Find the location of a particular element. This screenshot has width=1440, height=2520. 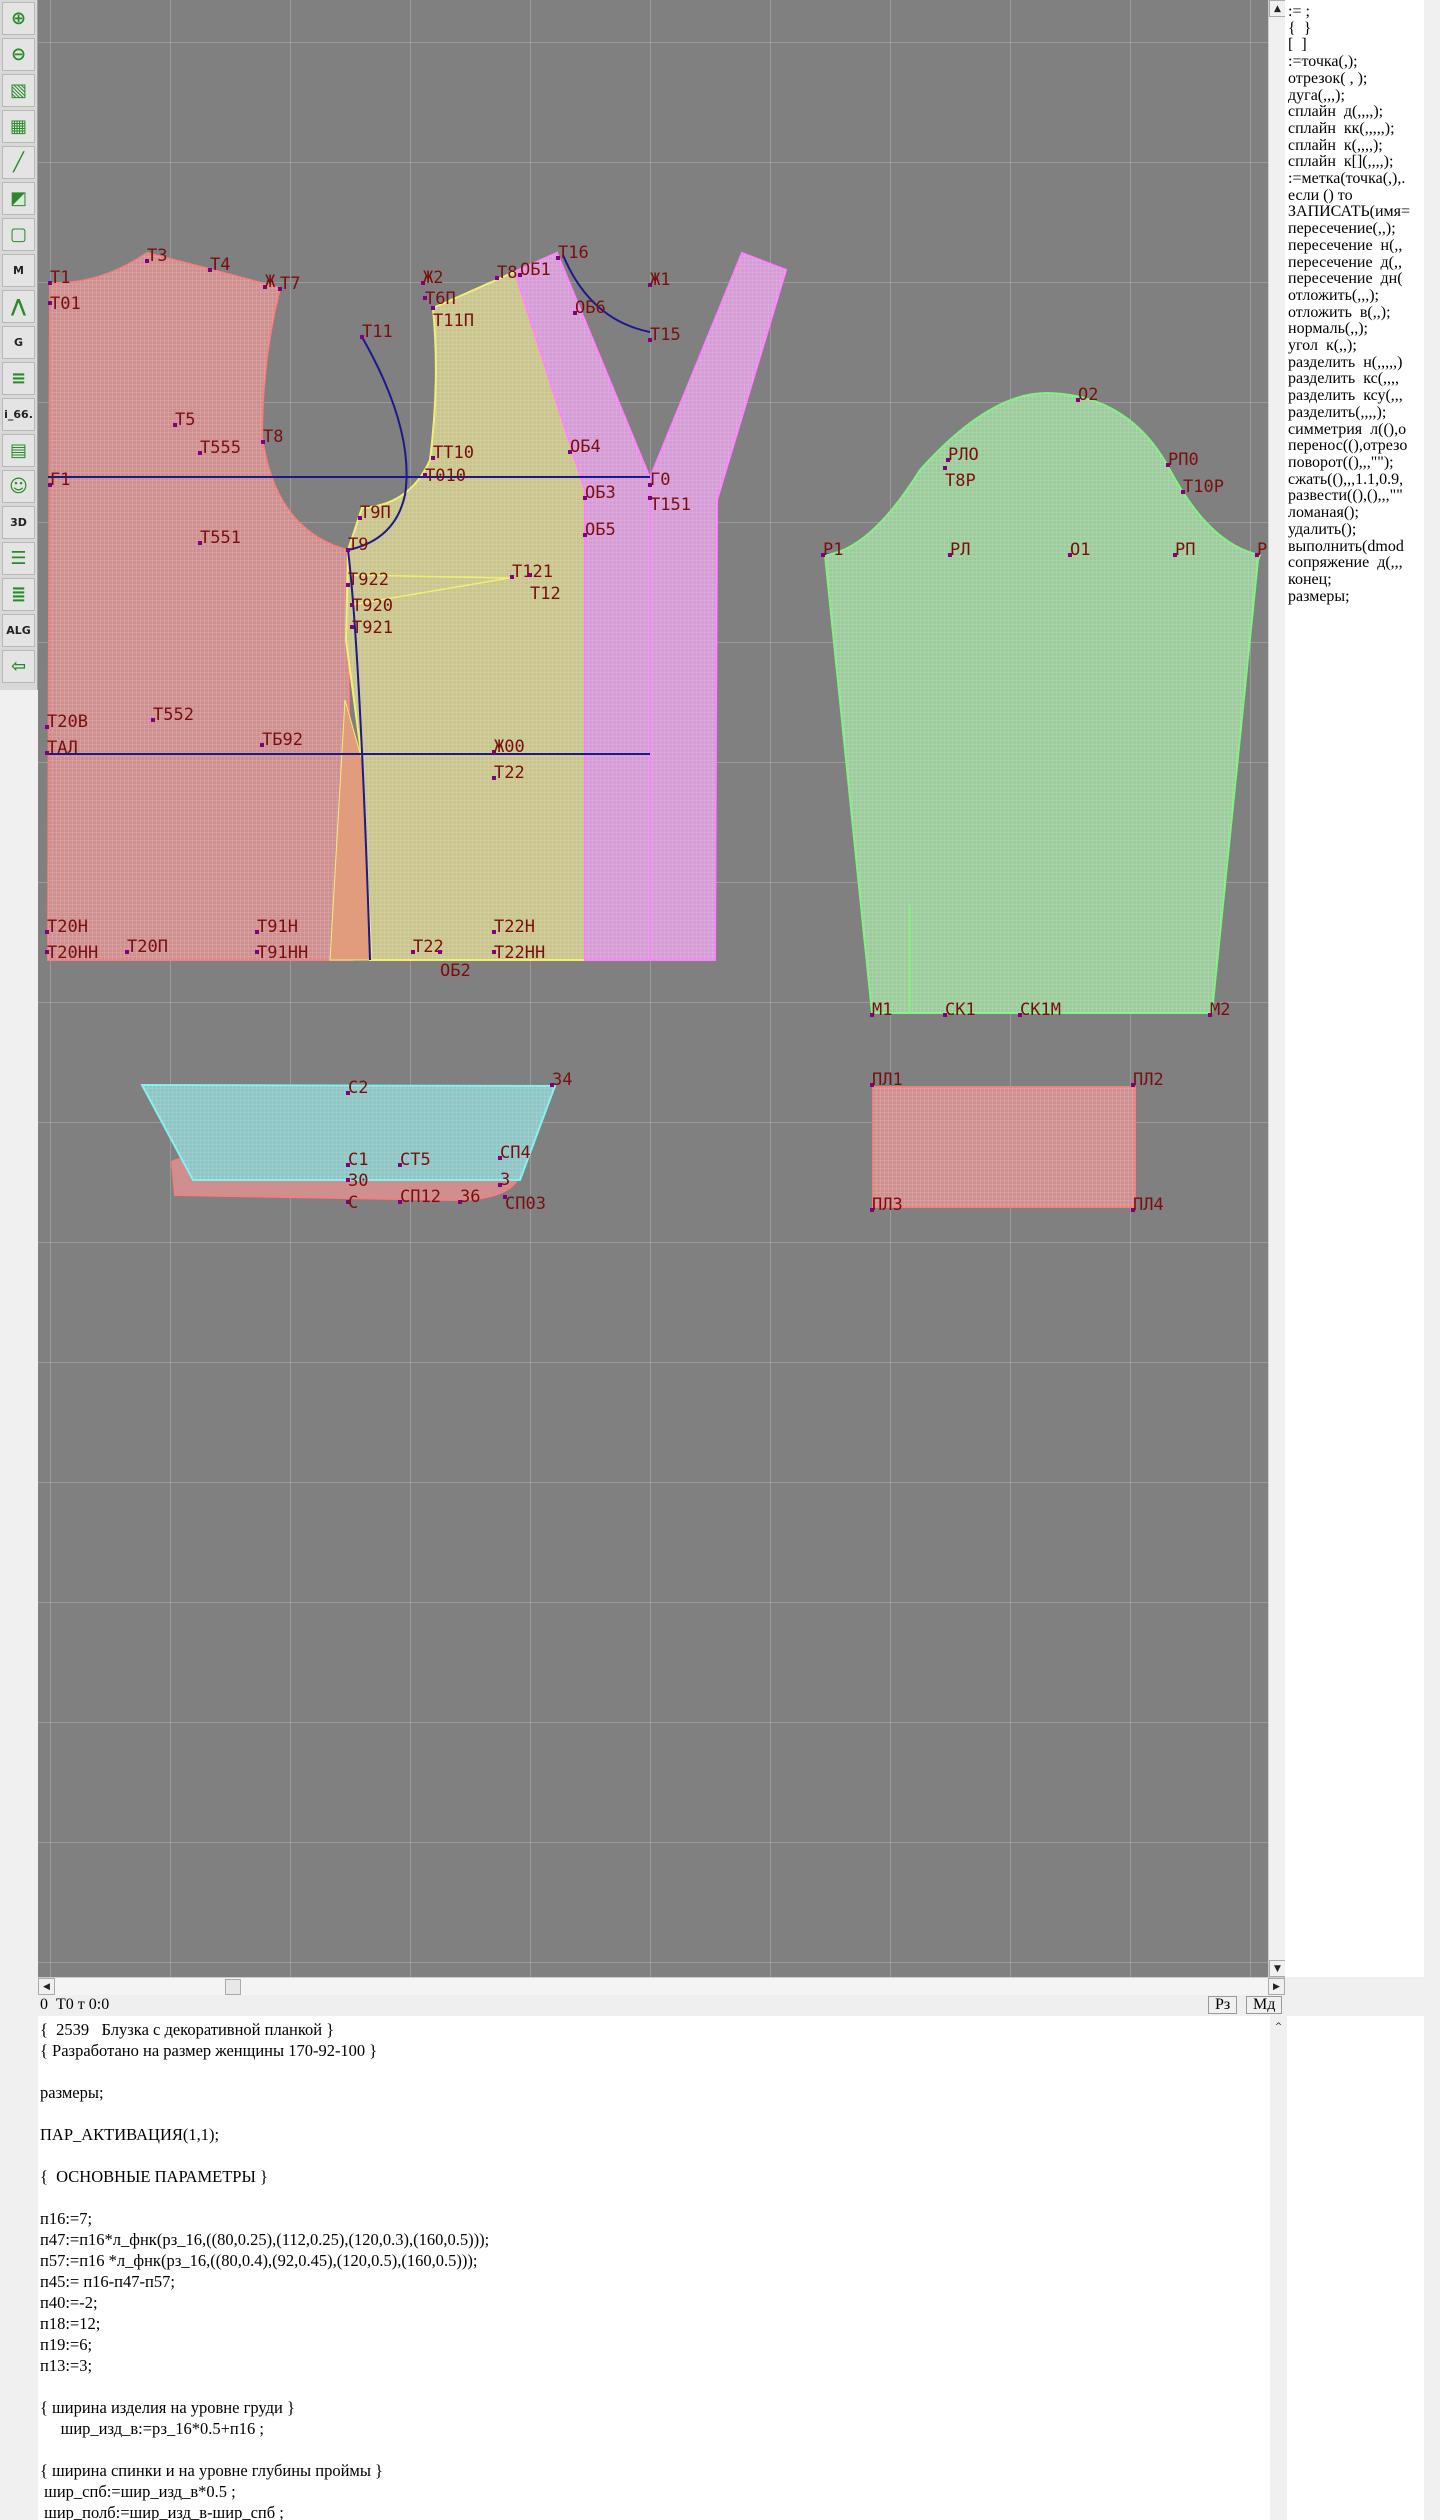

scroll-thumb is located at coordinates (233, 1987).